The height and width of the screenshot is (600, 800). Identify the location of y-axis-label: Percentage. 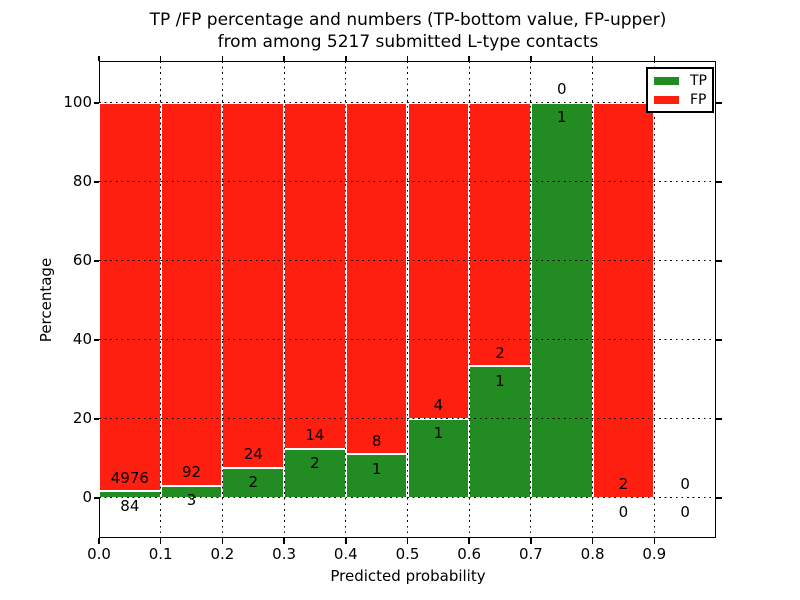
(46, 300).